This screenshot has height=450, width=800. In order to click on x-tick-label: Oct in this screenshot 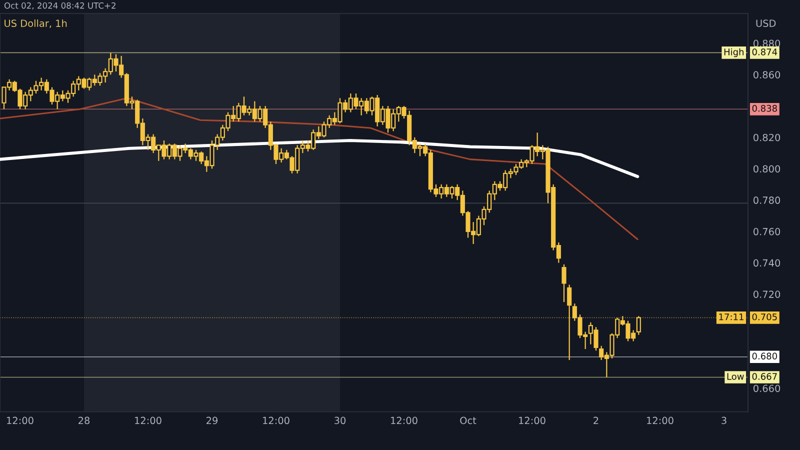, I will do `click(468, 420)`.